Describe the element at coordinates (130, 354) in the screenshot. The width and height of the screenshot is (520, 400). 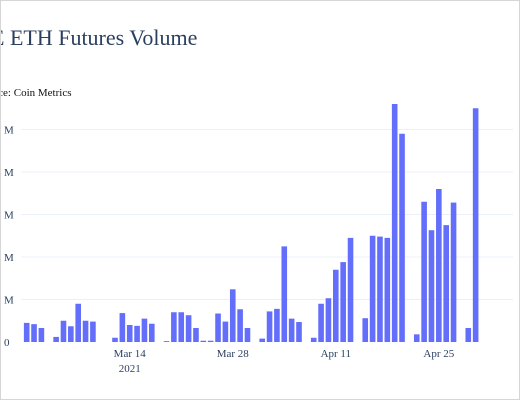
I see `x-tick-label: Mar 14` at that location.